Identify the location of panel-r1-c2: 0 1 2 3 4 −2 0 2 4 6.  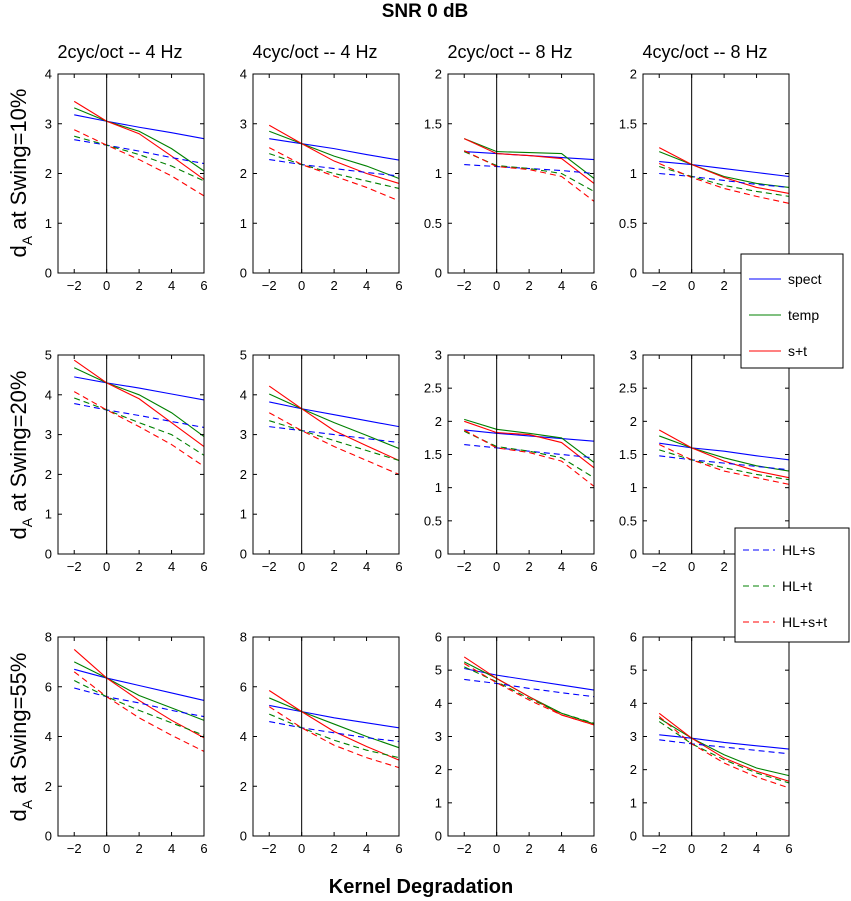
(321, 180).